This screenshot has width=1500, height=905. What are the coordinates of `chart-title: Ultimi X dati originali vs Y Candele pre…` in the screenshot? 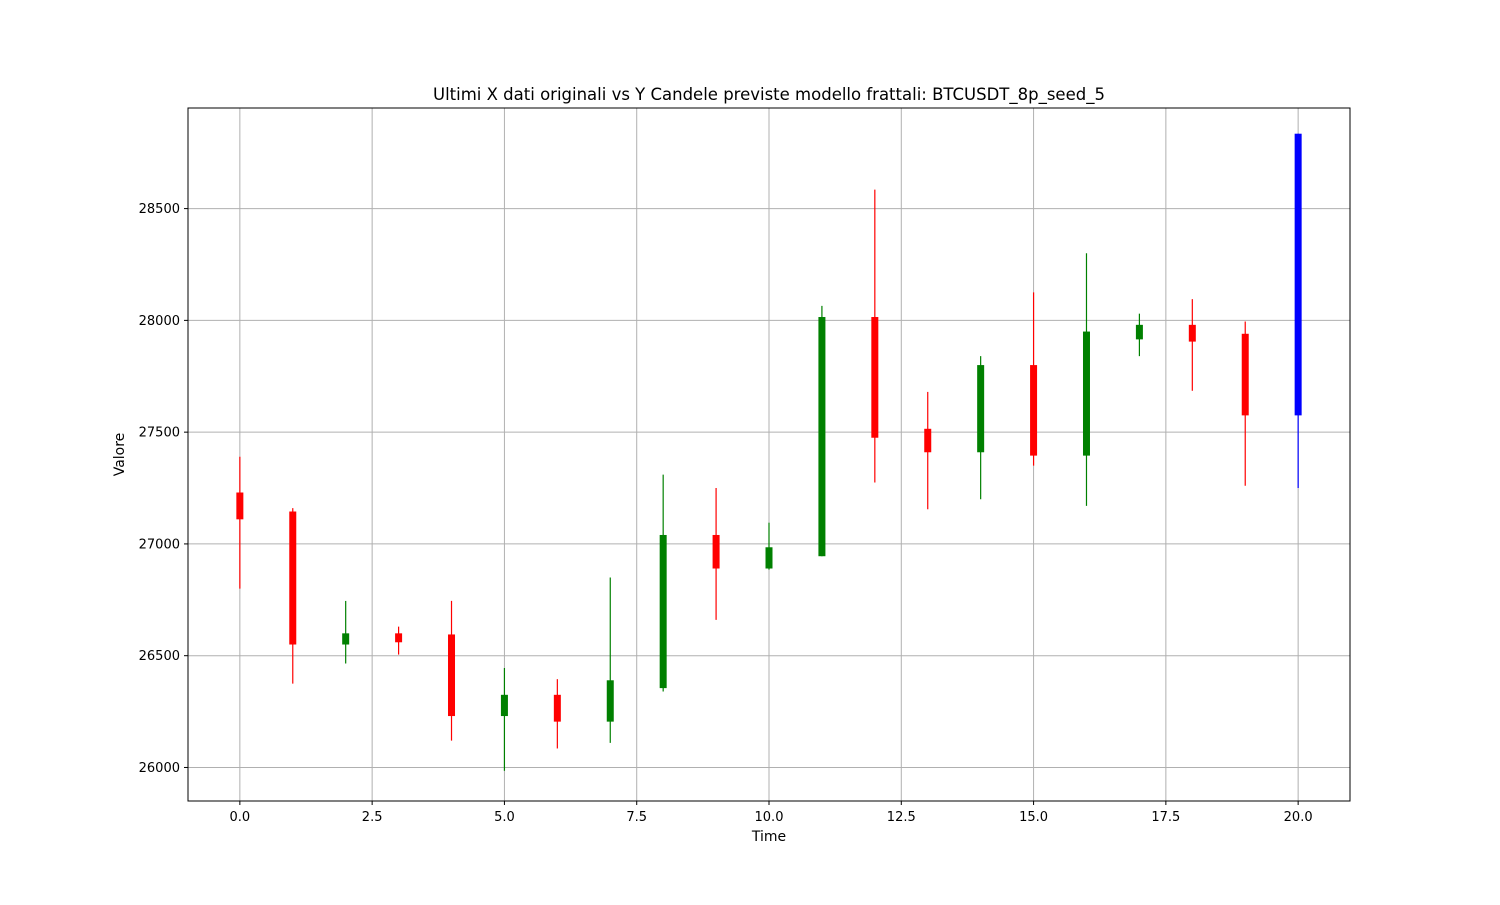 It's located at (769, 95).